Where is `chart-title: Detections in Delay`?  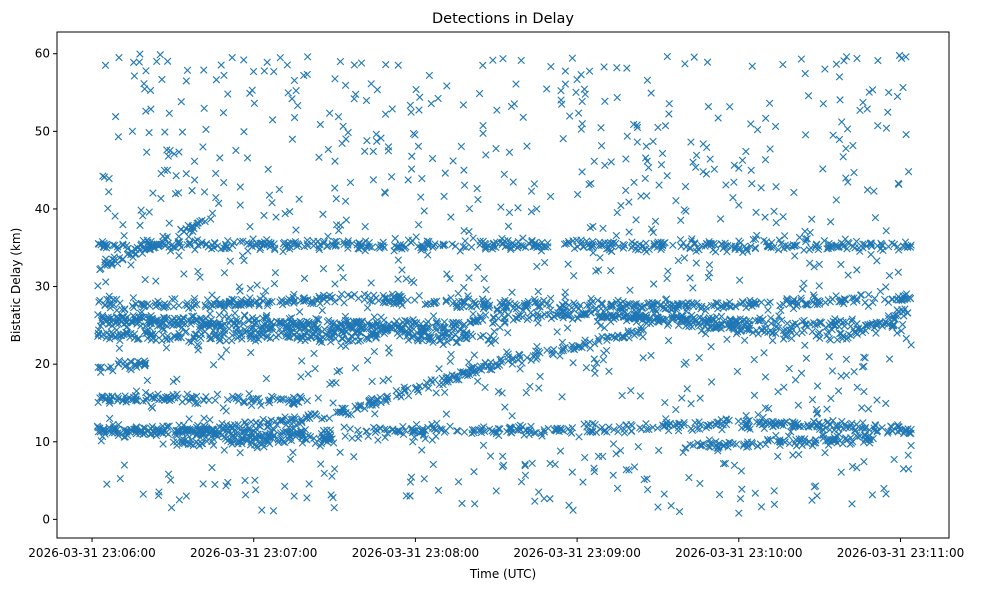 chart-title: Detections in Delay is located at coordinates (503, 19).